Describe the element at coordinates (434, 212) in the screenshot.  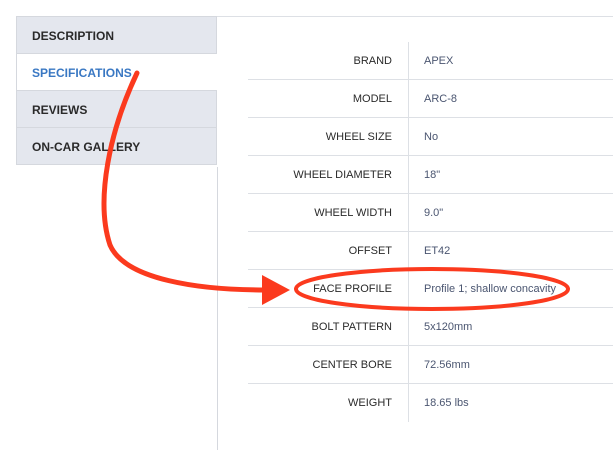
I see `spec-value: 9.0"` at that location.